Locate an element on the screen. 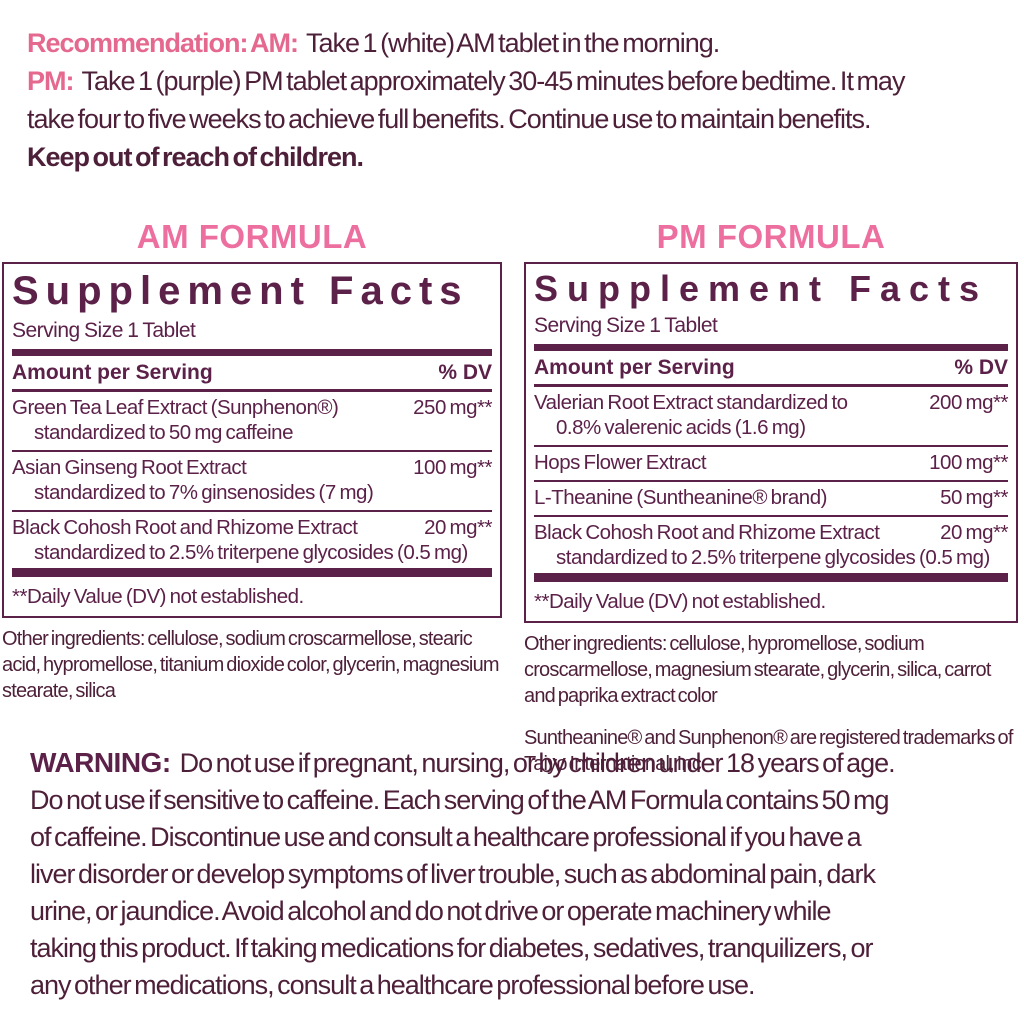 The height and width of the screenshot is (1012, 1024). am-formula-title: AM FORMULA is located at coordinates (252, 236).